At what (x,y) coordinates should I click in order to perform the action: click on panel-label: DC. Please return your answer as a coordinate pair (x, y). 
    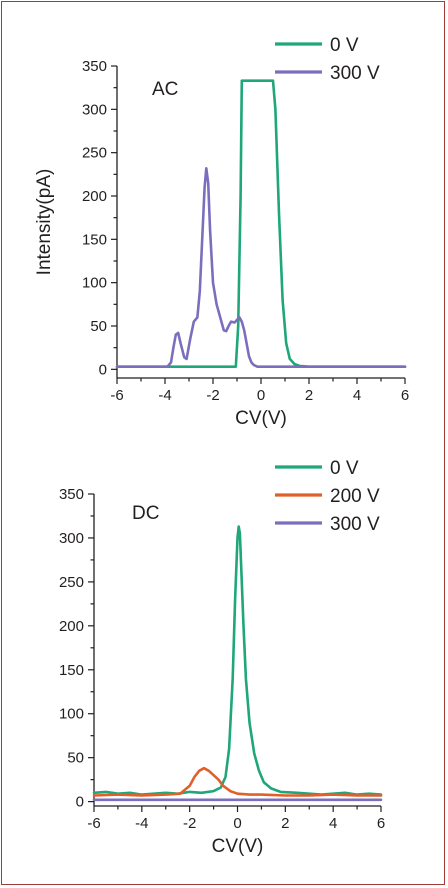
    Looking at the image, I should click on (145, 513).